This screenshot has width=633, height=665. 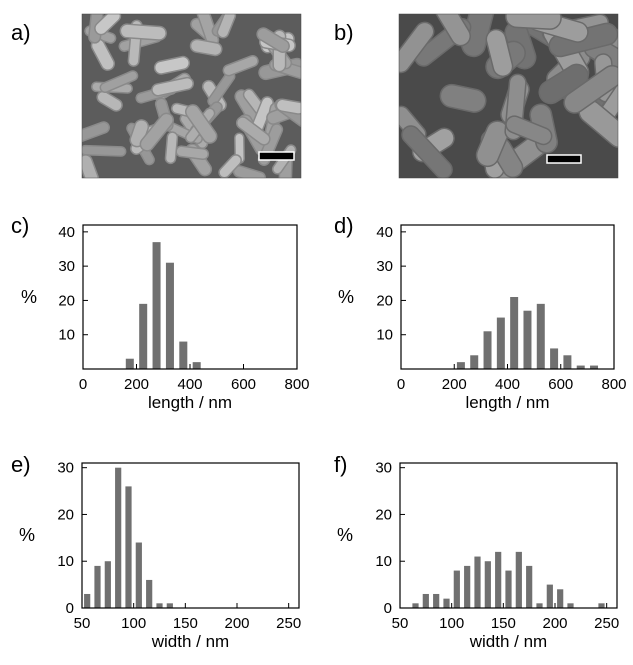 I want to click on histogram-e: e)% 0 10 20 30 50 100 150 200 250 width / nm, so click(x=156, y=551).